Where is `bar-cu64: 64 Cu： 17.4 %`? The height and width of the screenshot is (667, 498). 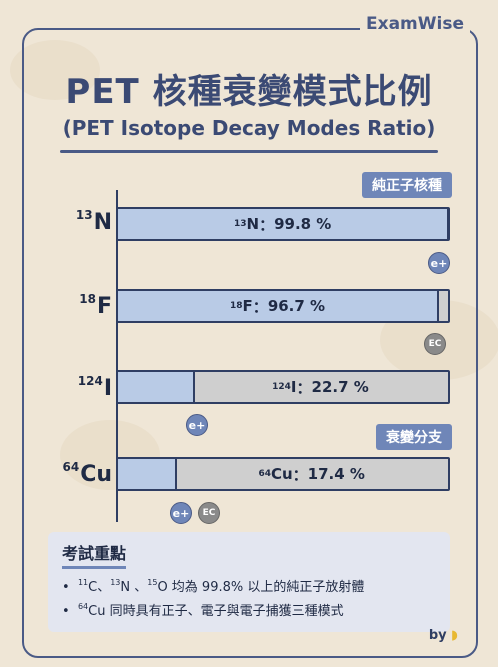
bar-cu64: 64 Cu： 17.4 % is located at coordinates (283, 474).